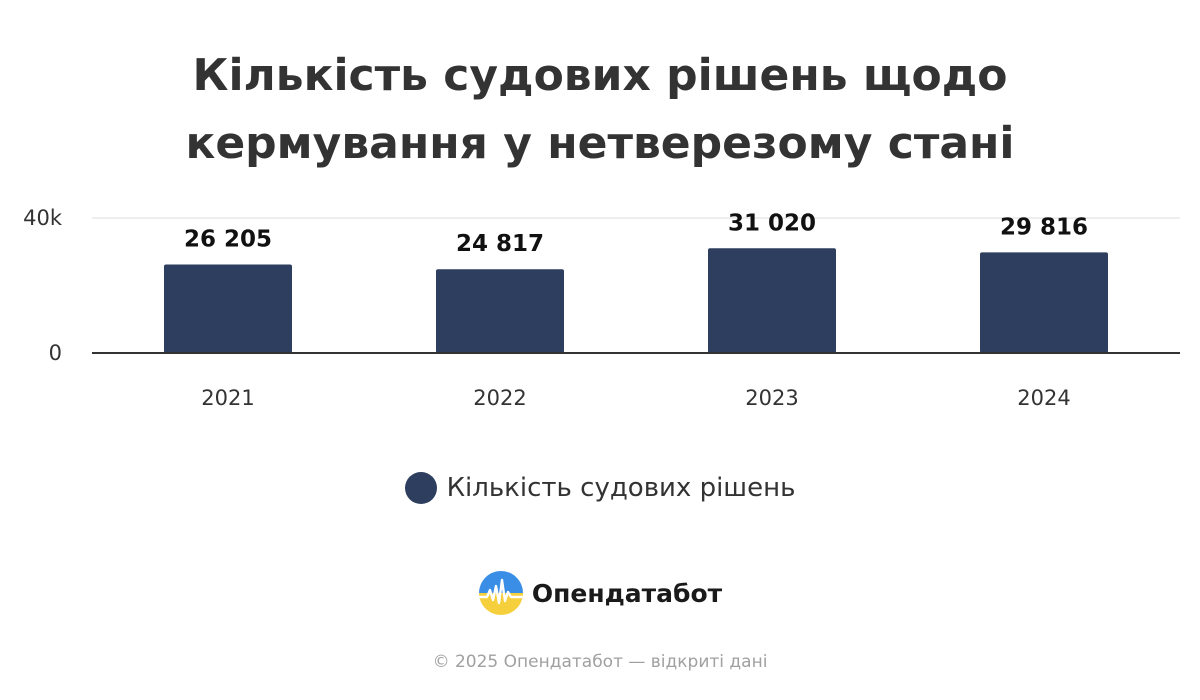 The width and height of the screenshot is (1200, 700). I want to click on x-tick-label: 2024, so click(1043, 398).